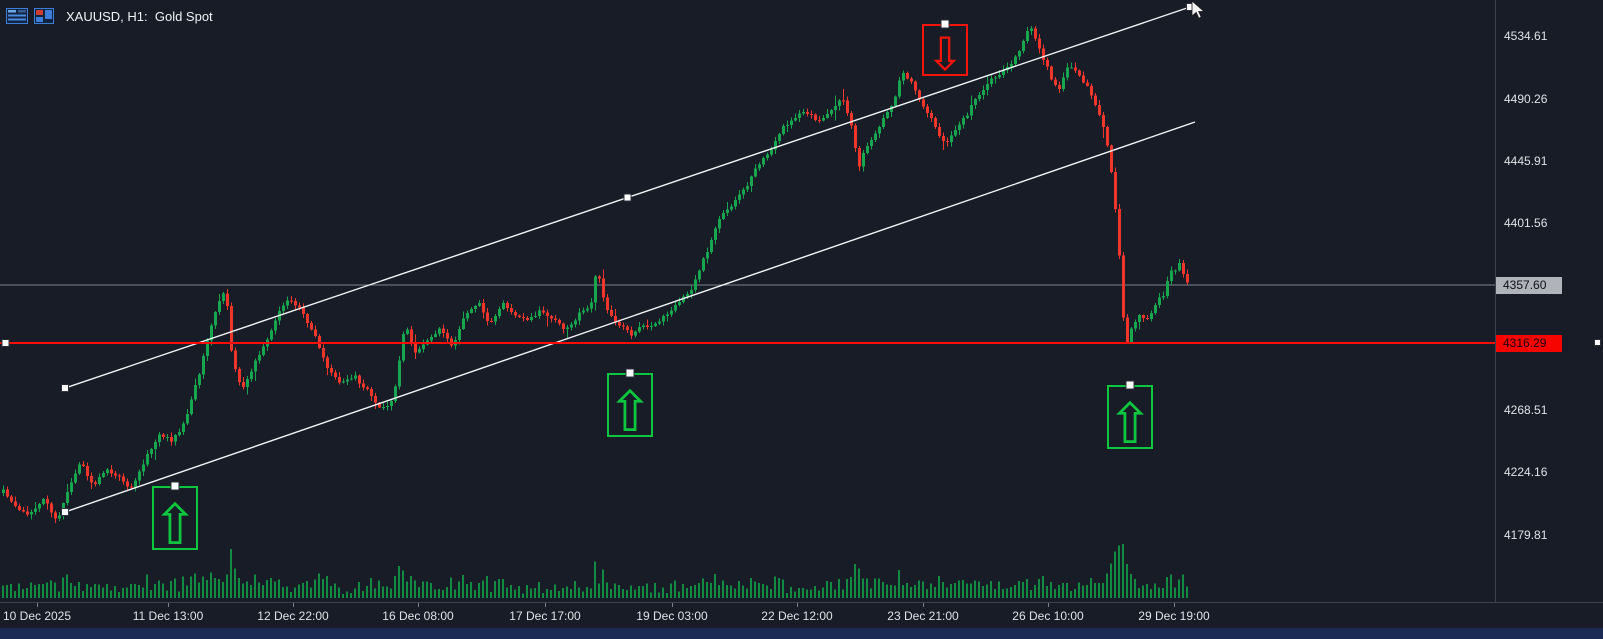  Describe the element at coordinates (44, 16) in the screenshot. I see `chart-window-icon` at that location.